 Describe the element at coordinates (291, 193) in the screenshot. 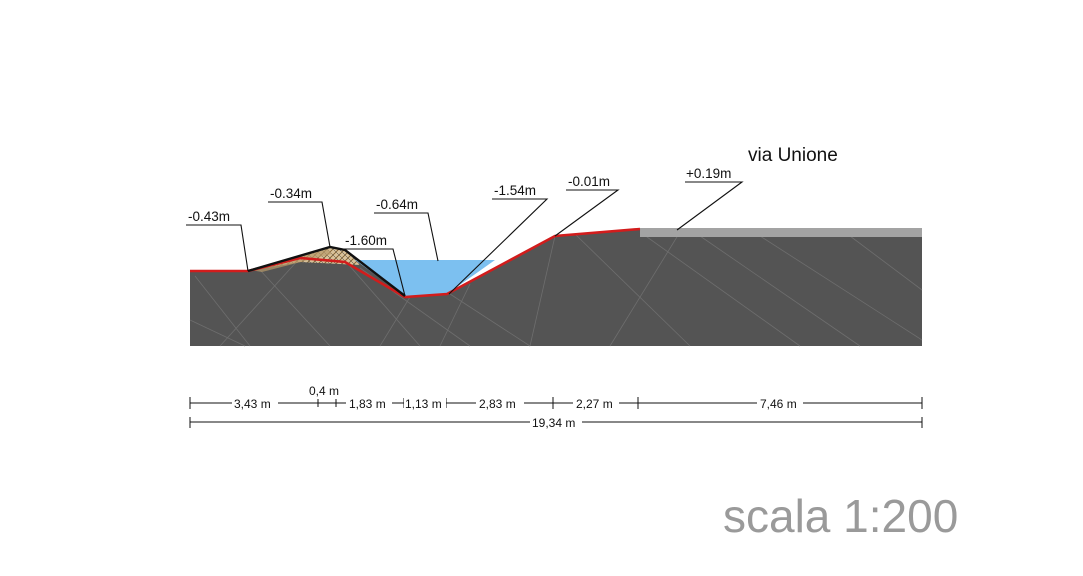

I see `elevation-label-b: -0.34m` at that location.